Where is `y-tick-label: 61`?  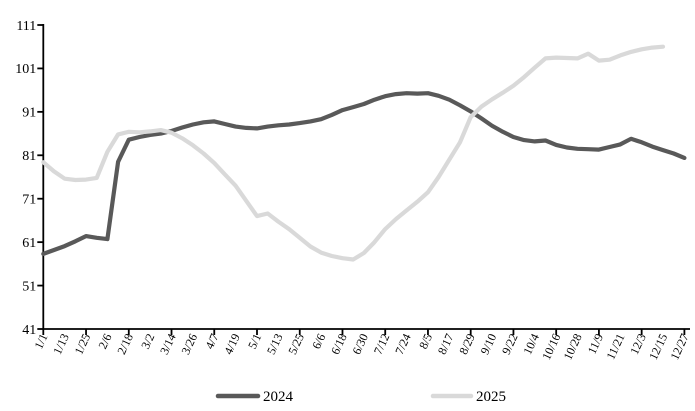 y-tick-label: 61 is located at coordinates (29, 243).